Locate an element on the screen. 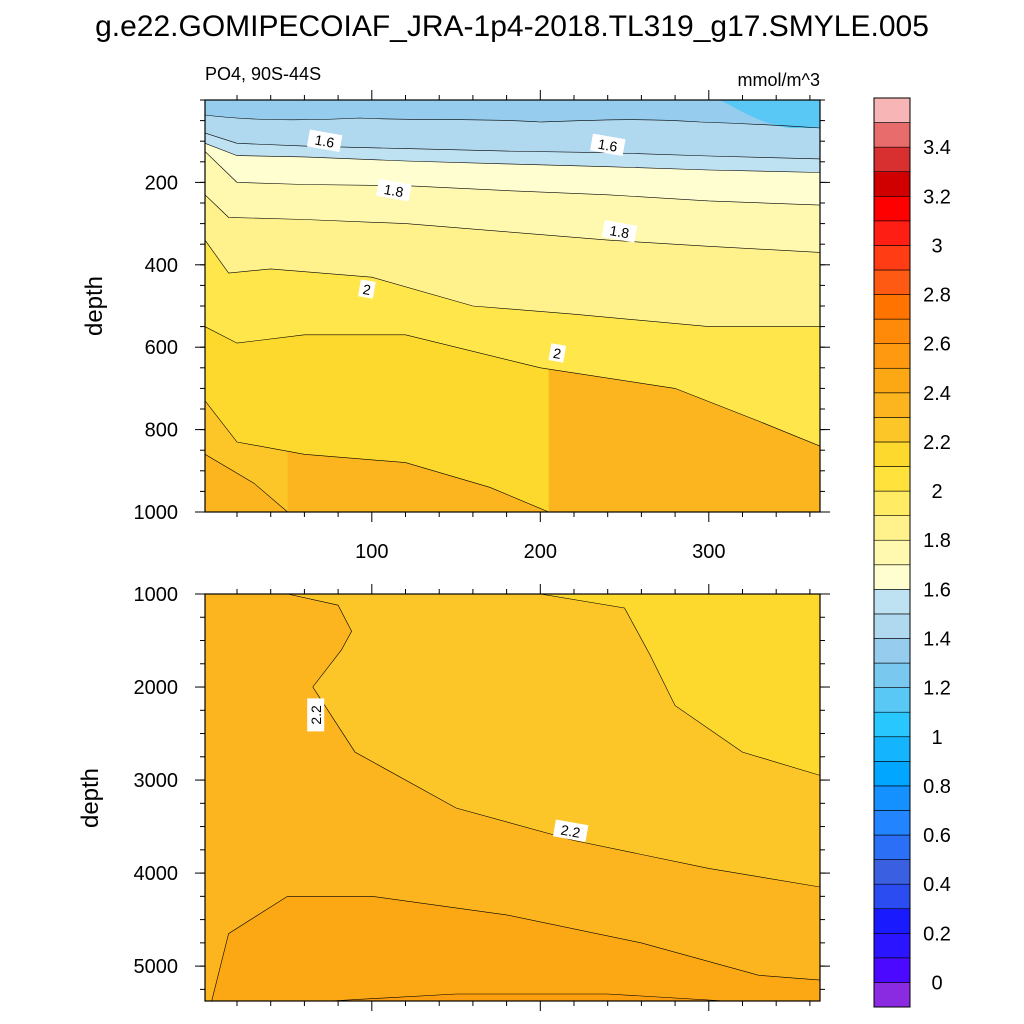 Image resolution: width=1024 pixels, height=1024 pixels. y-tick-label: 4000 is located at coordinates (156, 874).